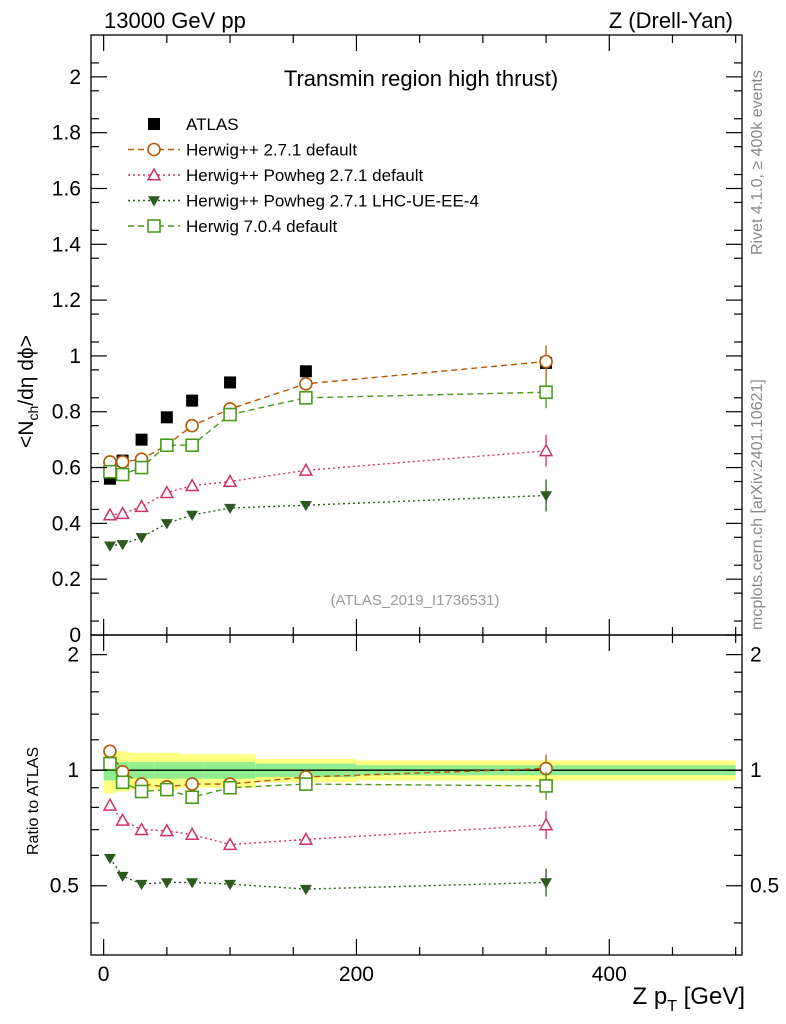 The image size is (786, 1024). What do you see at coordinates (33, 801) in the screenshot?
I see `ratio-y-axis-label: Ratio to ATLAS` at bounding box center [33, 801].